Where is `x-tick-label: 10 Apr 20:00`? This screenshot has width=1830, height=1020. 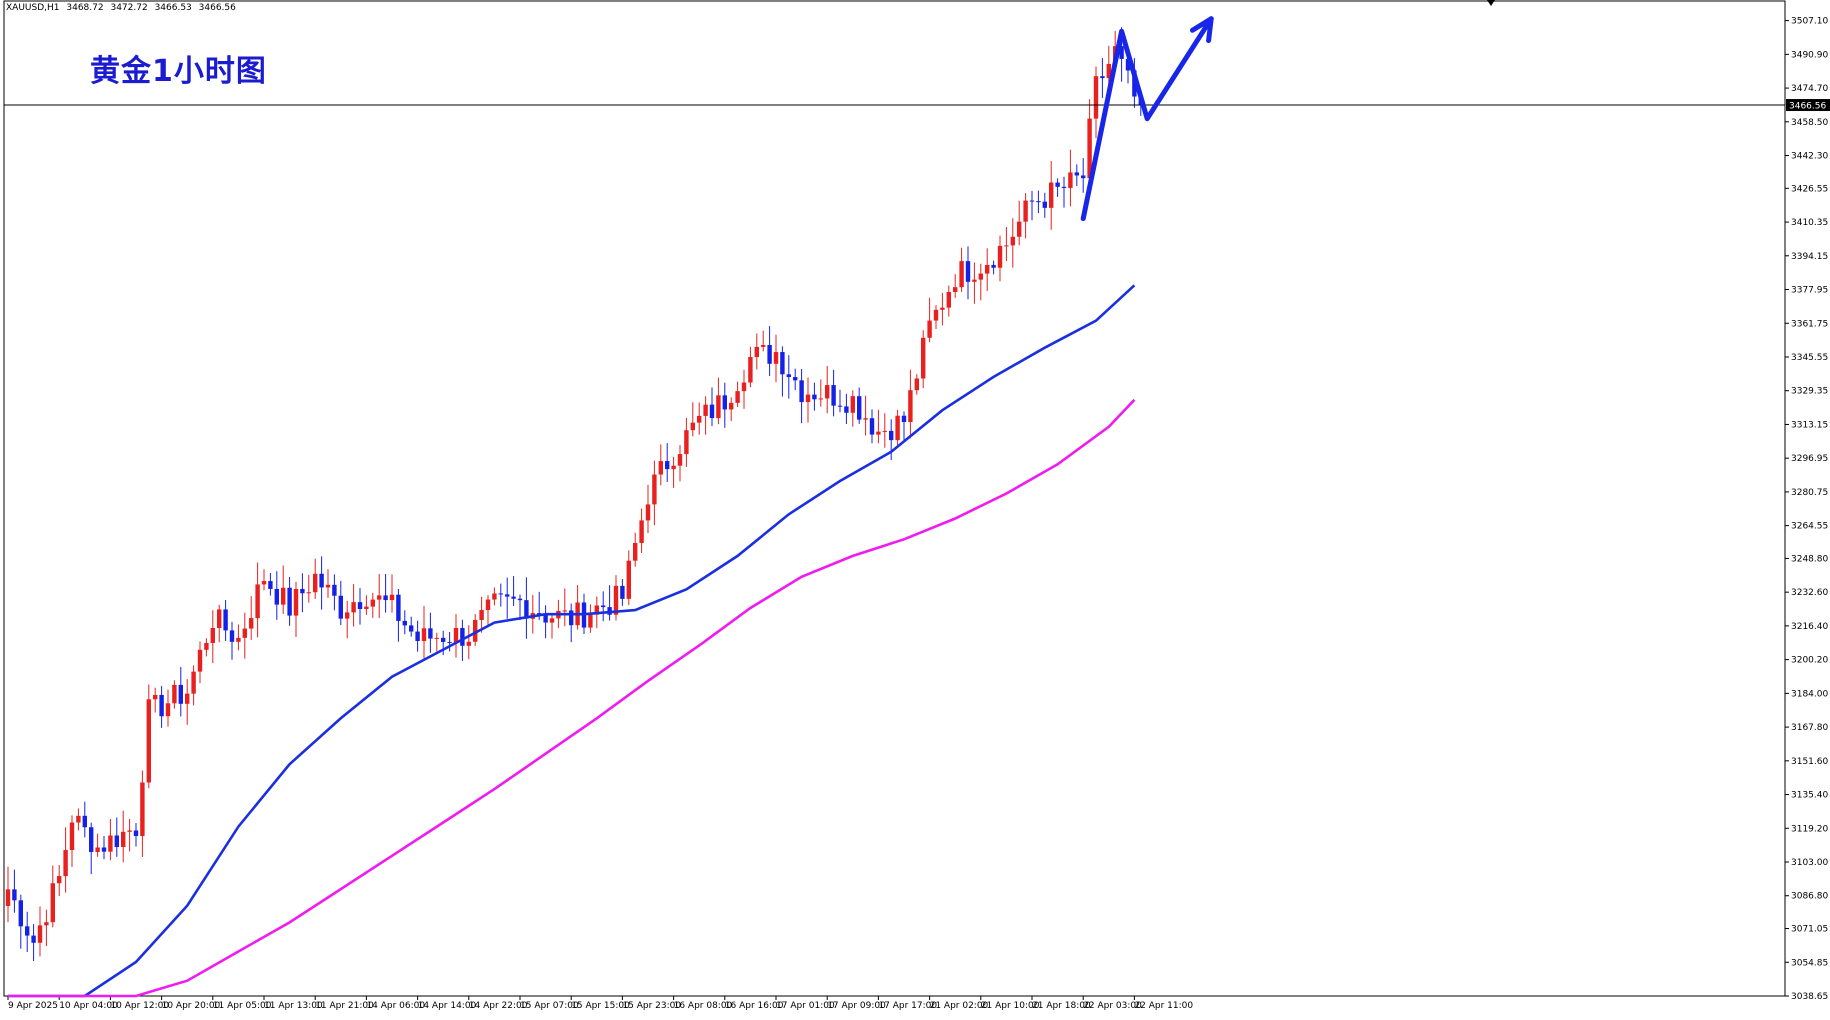 x-tick-label: 10 Apr 20:00 is located at coordinates (191, 1006).